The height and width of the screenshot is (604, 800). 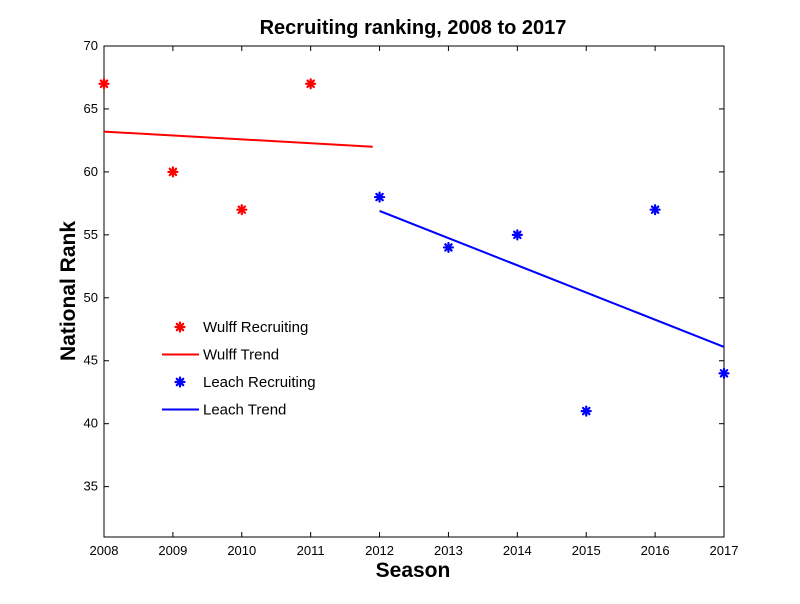 What do you see at coordinates (241, 550) in the screenshot?
I see `x-tick-label: 2010` at bounding box center [241, 550].